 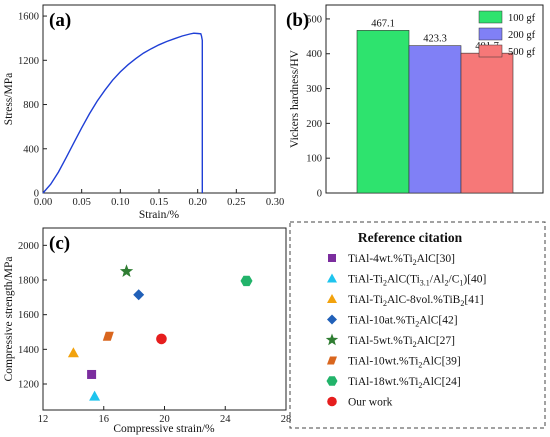 I want to click on legend-text: TiAl-10wt.%Ti, so click(x=383, y=362).